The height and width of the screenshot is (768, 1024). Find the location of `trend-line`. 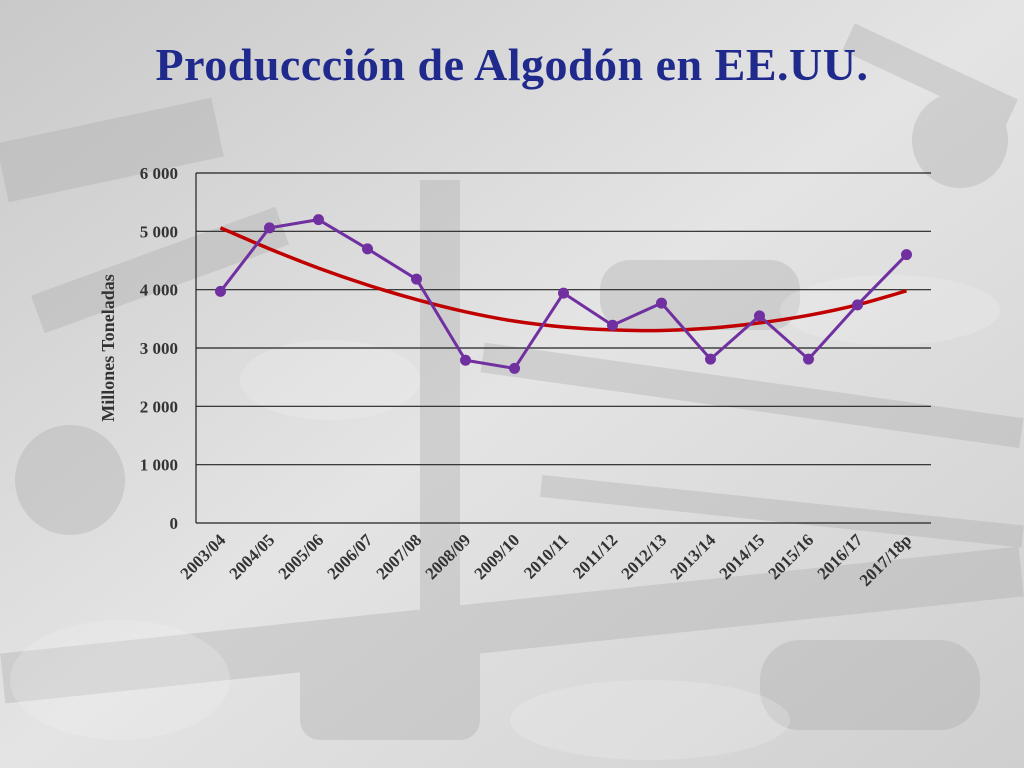

trend-line is located at coordinates (563, 279).